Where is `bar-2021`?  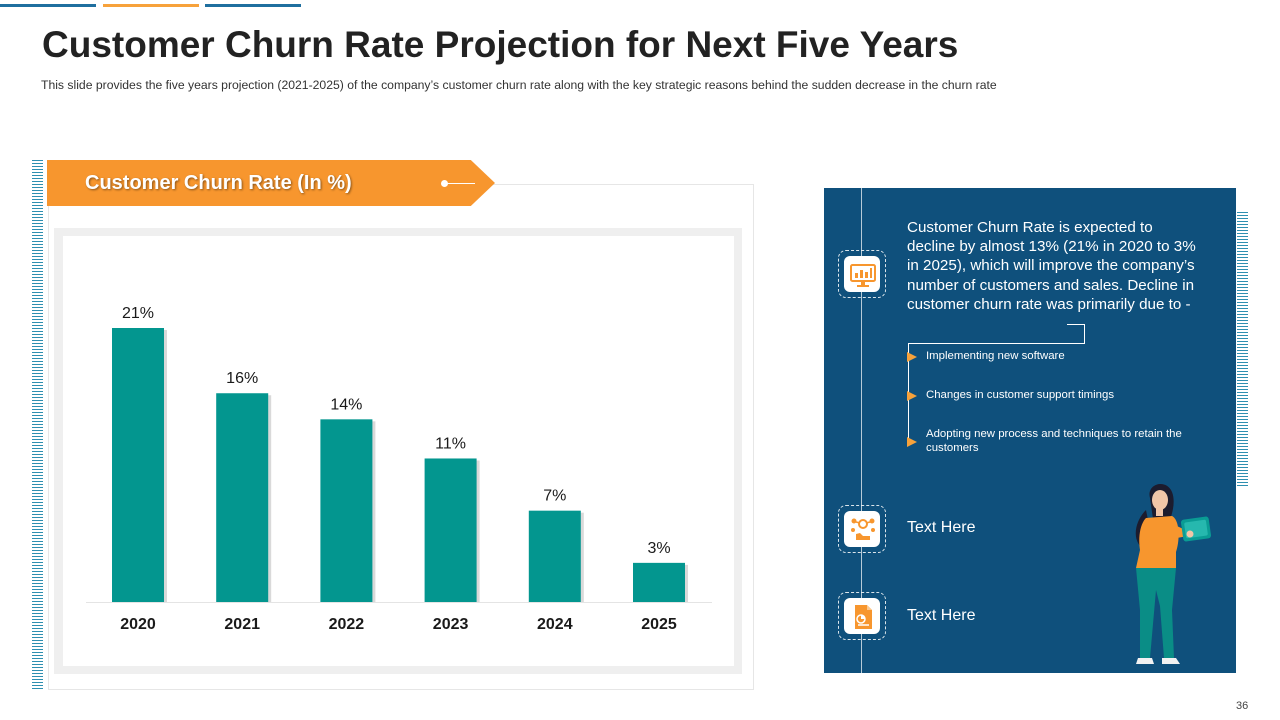
bar-2021 is located at coordinates (242, 497).